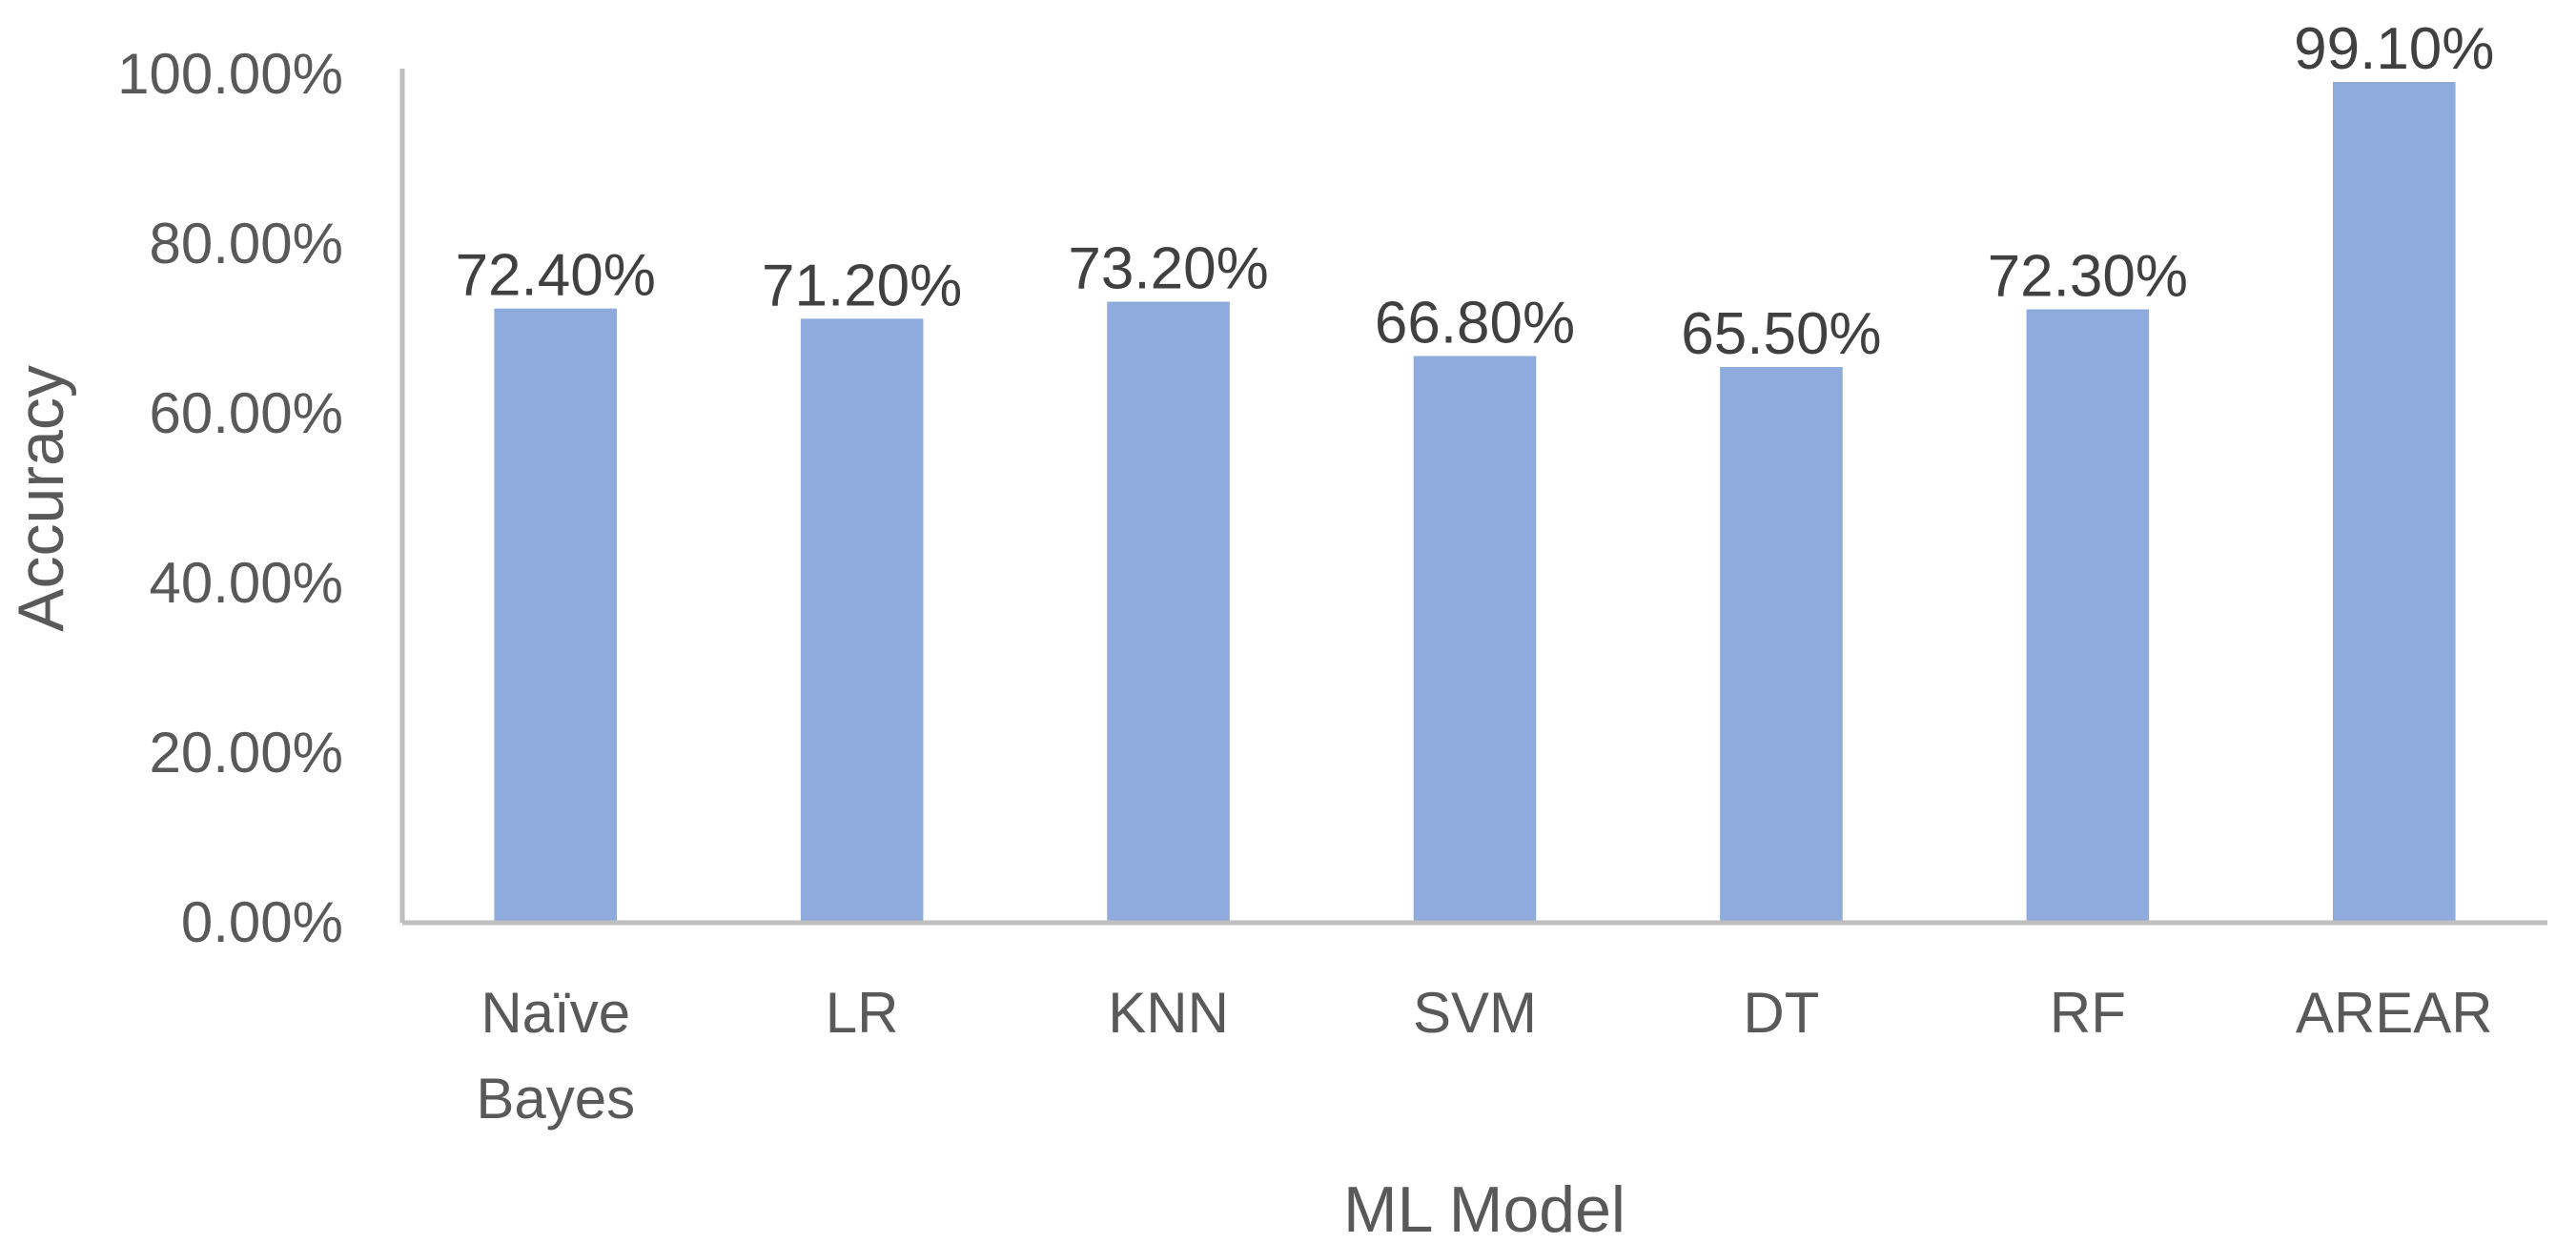 The width and height of the screenshot is (2576, 1243). Describe the element at coordinates (1484, 1208) in the screenshot. I see `x-axis-title: ML Model` at that location.